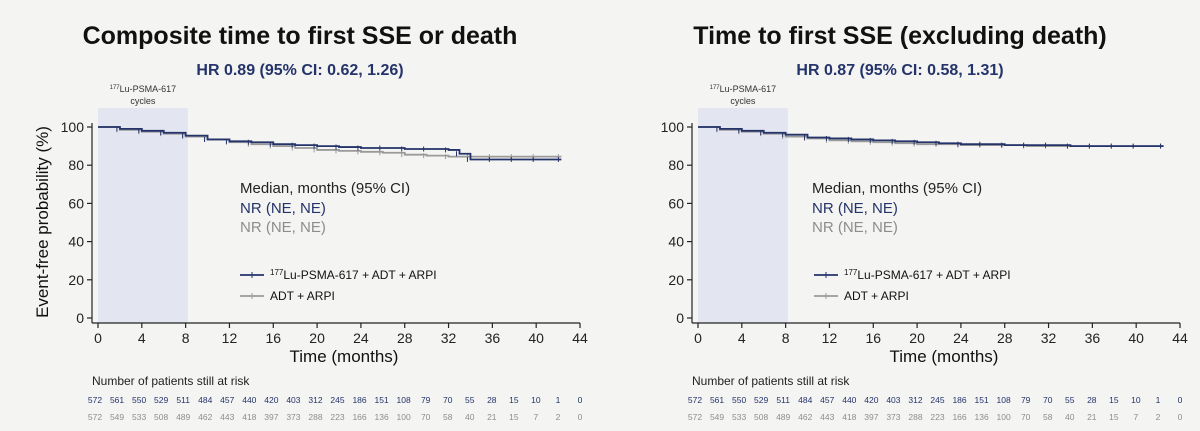 This screenshot has height=431, width=1200. What do you see at coordinates (742, 338) in the screenshot?
I see `x-tick-label: 4` at bounding box center [742, 338].